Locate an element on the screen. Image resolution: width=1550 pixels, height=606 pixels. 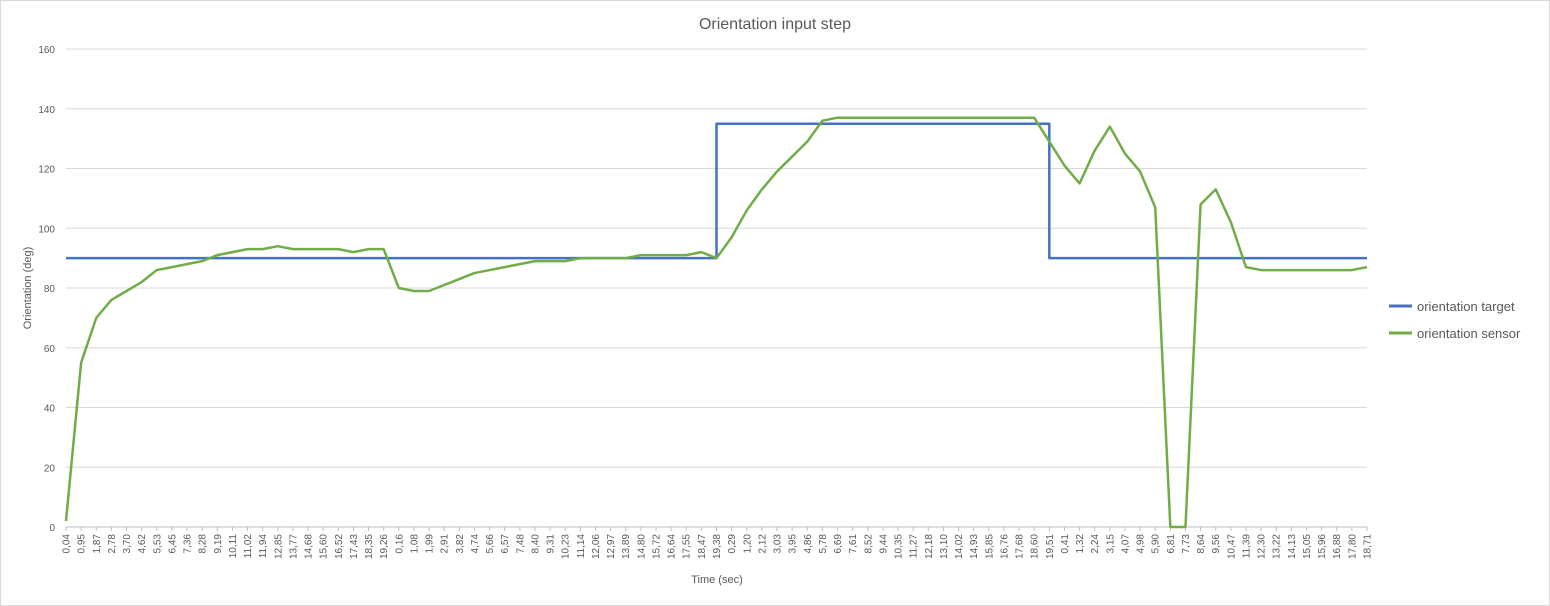
y-tick-label: 20 is located at coordinates (50, 468).